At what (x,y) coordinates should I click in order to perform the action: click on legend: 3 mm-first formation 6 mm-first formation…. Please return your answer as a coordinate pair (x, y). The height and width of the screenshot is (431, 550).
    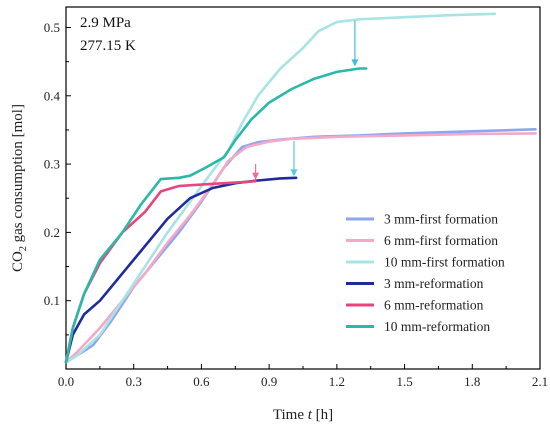
    Looking at the image, I should click on (425, 273).